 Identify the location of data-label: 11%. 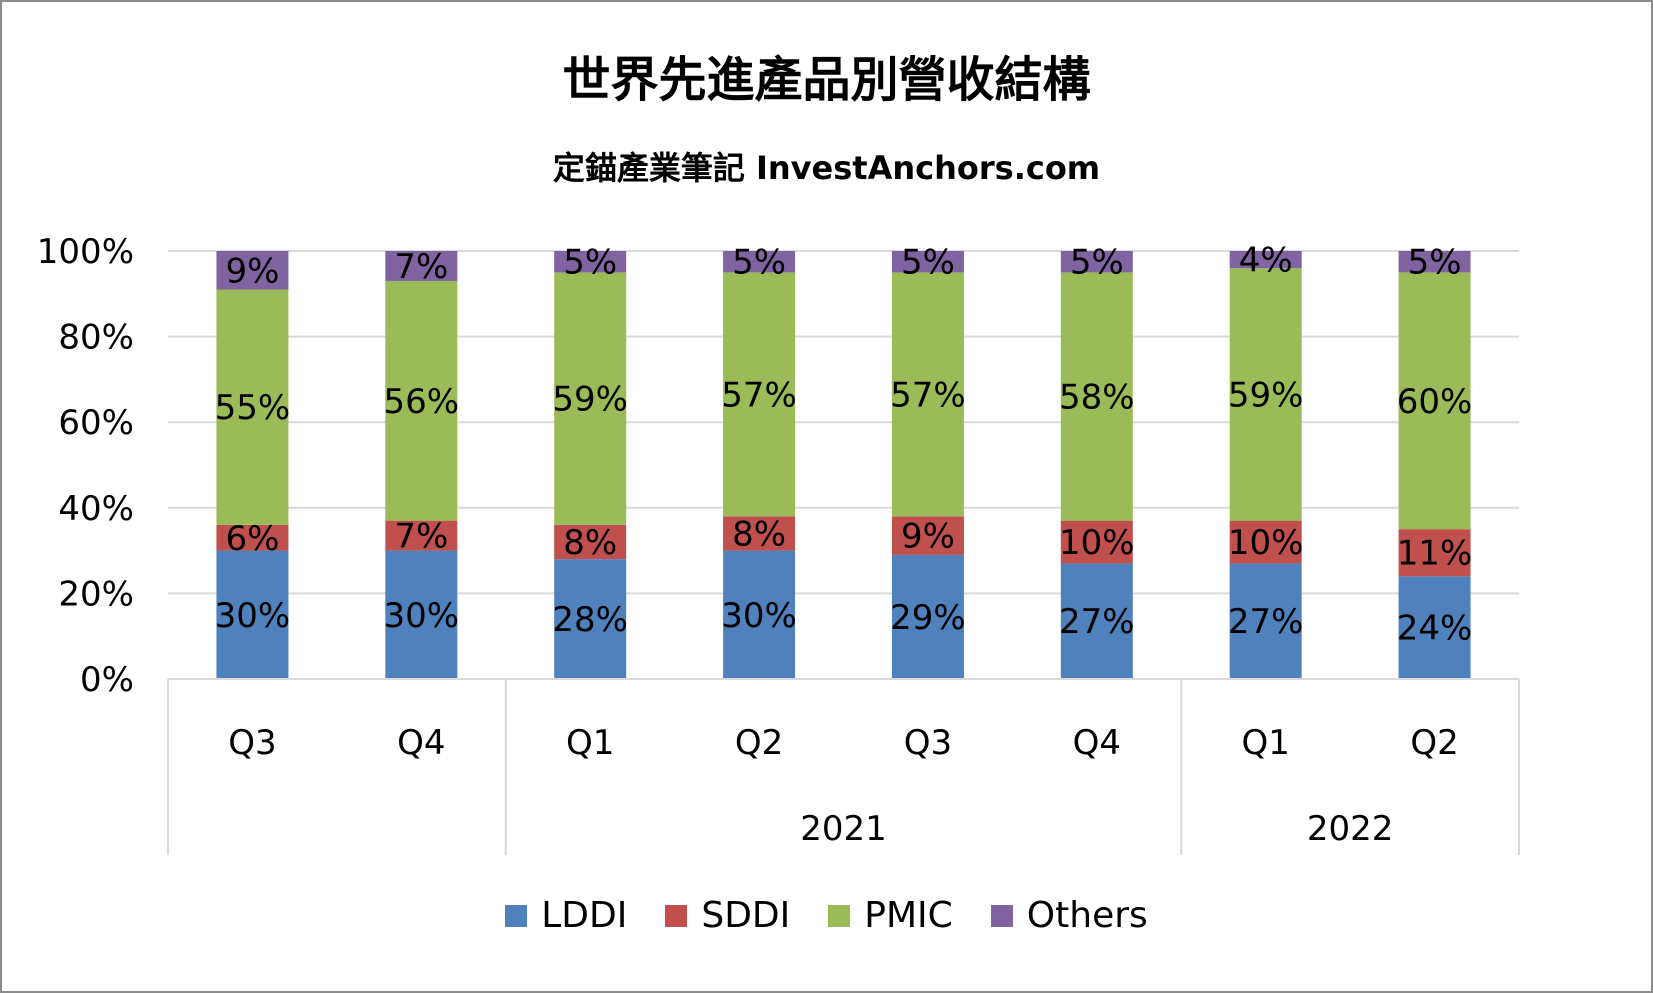
(1435, 554).